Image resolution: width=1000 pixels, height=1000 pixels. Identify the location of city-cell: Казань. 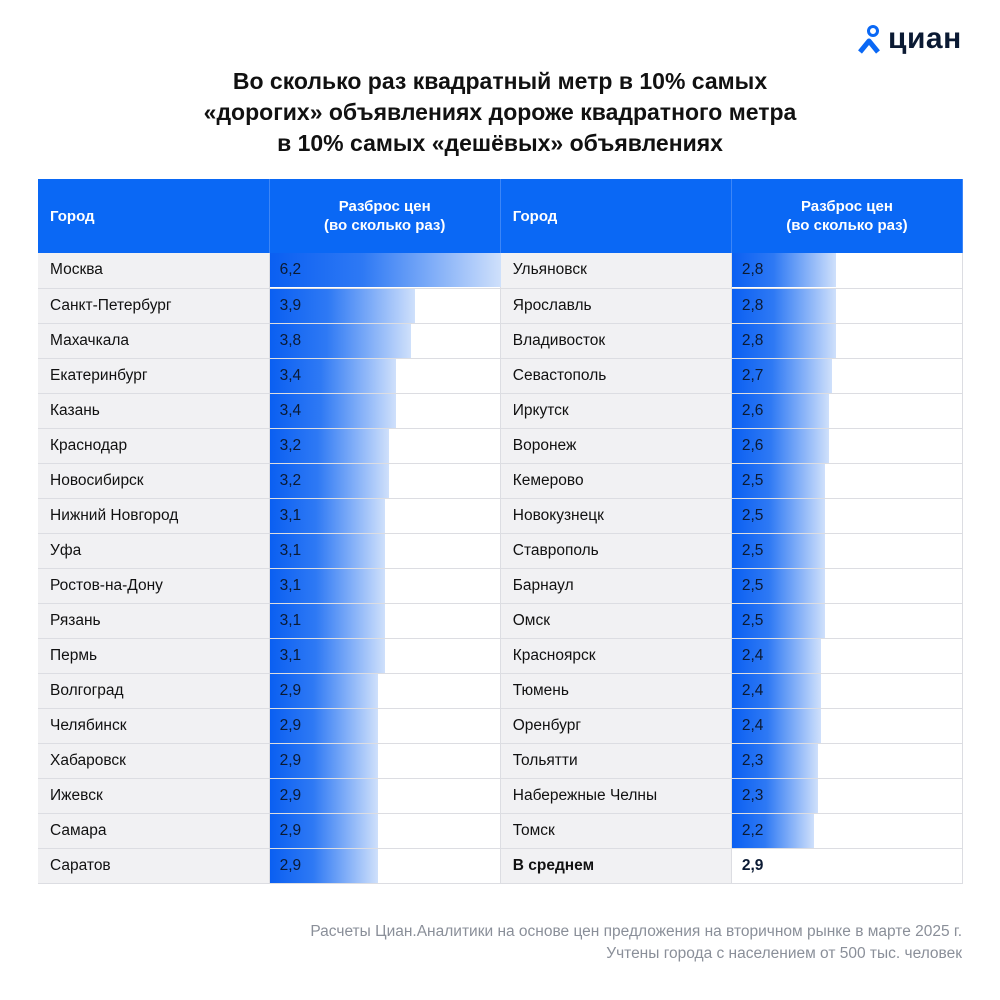
(154, 411).